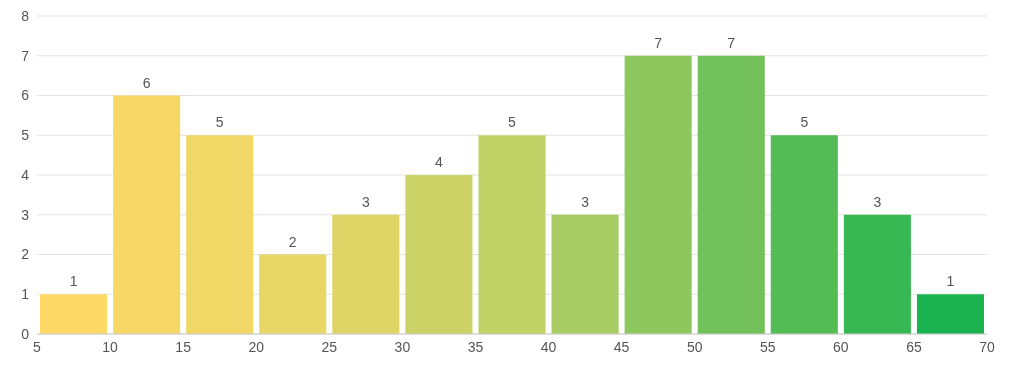  Describe the element at coordinates (621, 346) in the screenshot. I see `x-tick-label: 45` at that location.